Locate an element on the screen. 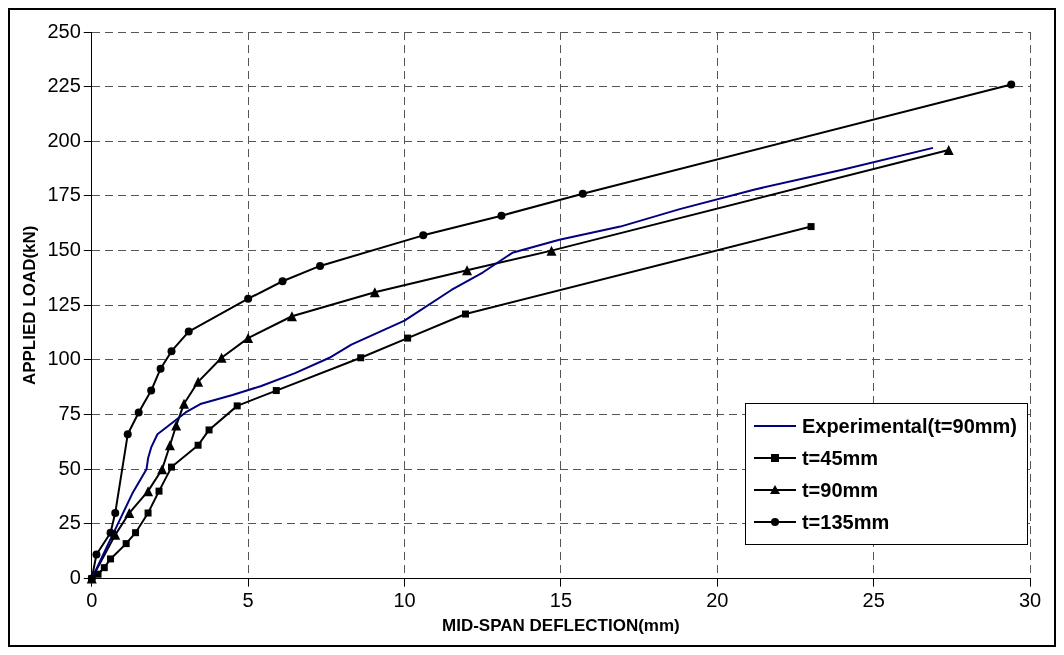  y-tick-label: 0 is located at coordinates (75, 577).